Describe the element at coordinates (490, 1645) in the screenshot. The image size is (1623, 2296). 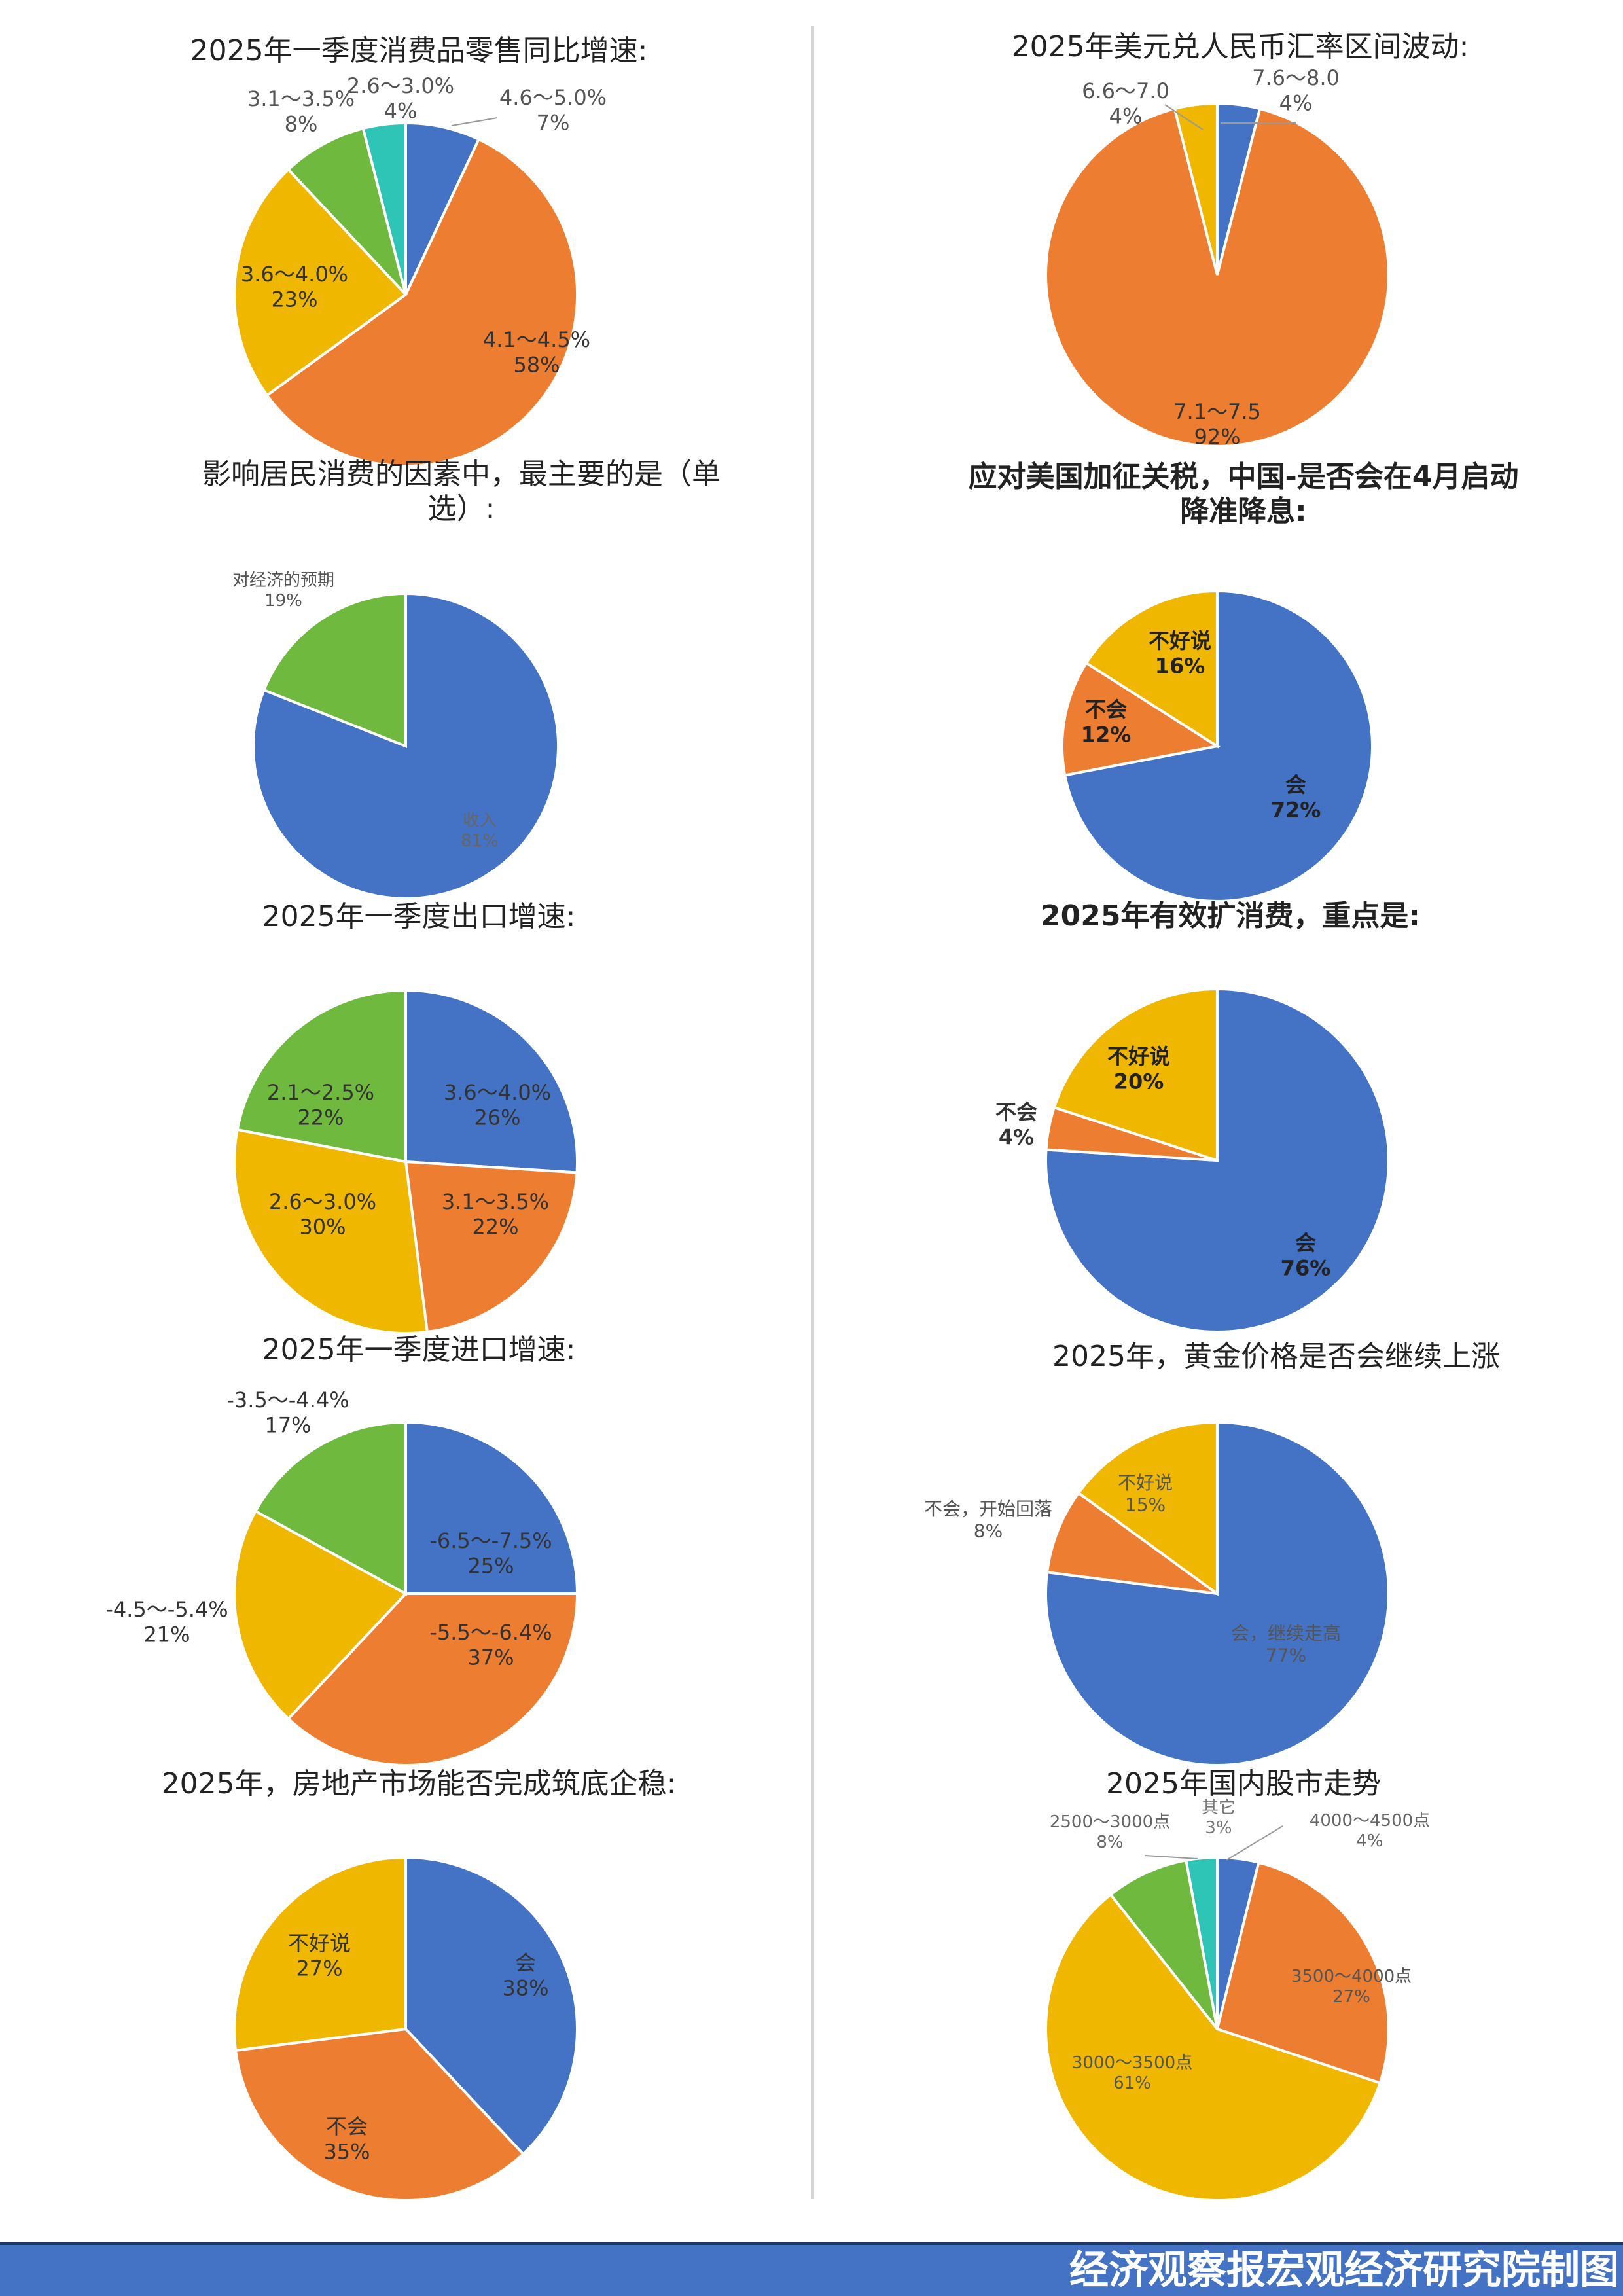
I see `slice-label: -5.5～-6.4% 37%` at that location.